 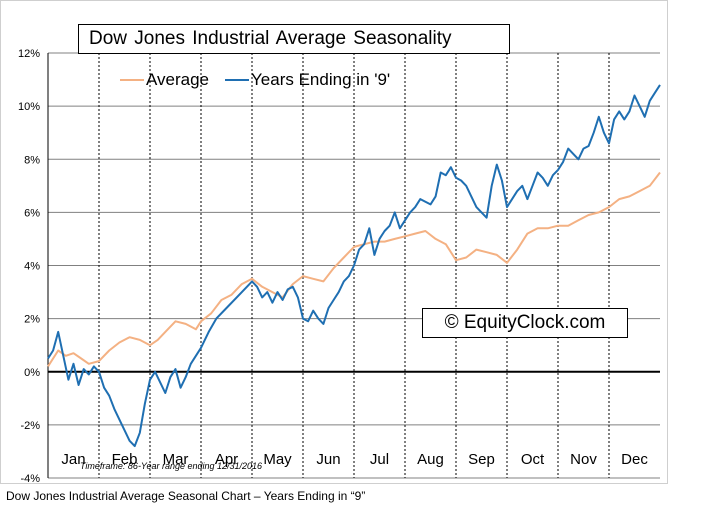 I want to click on y-tick-label: -4%, so click(x=30, y=478).